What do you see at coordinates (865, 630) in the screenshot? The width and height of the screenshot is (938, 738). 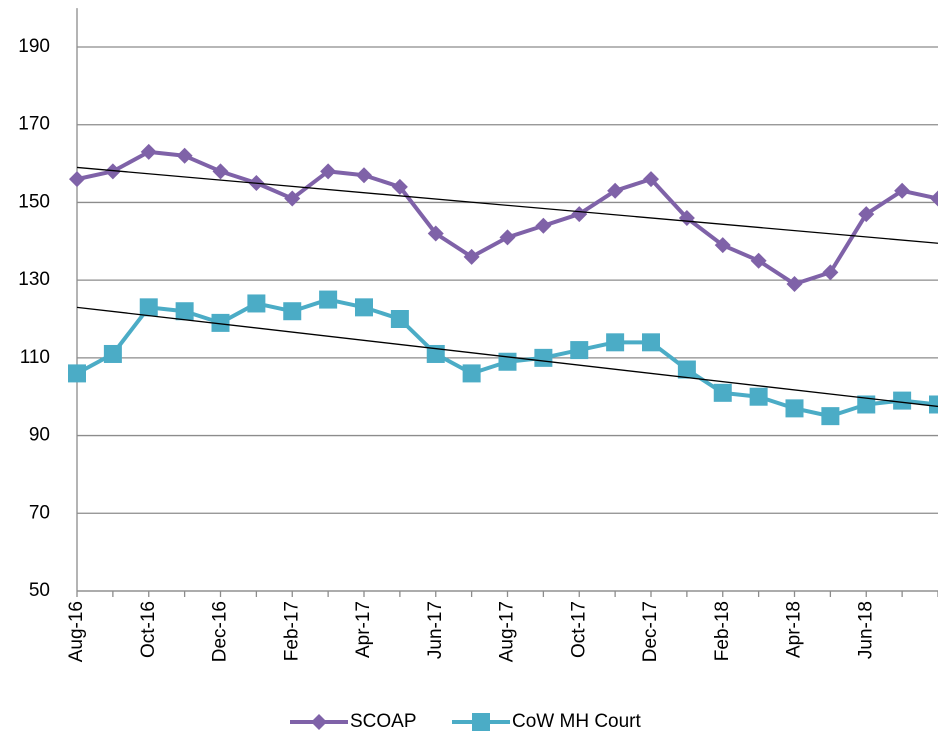 I see `x-tick-label: Jun-18` at bounding box center [865, 630].